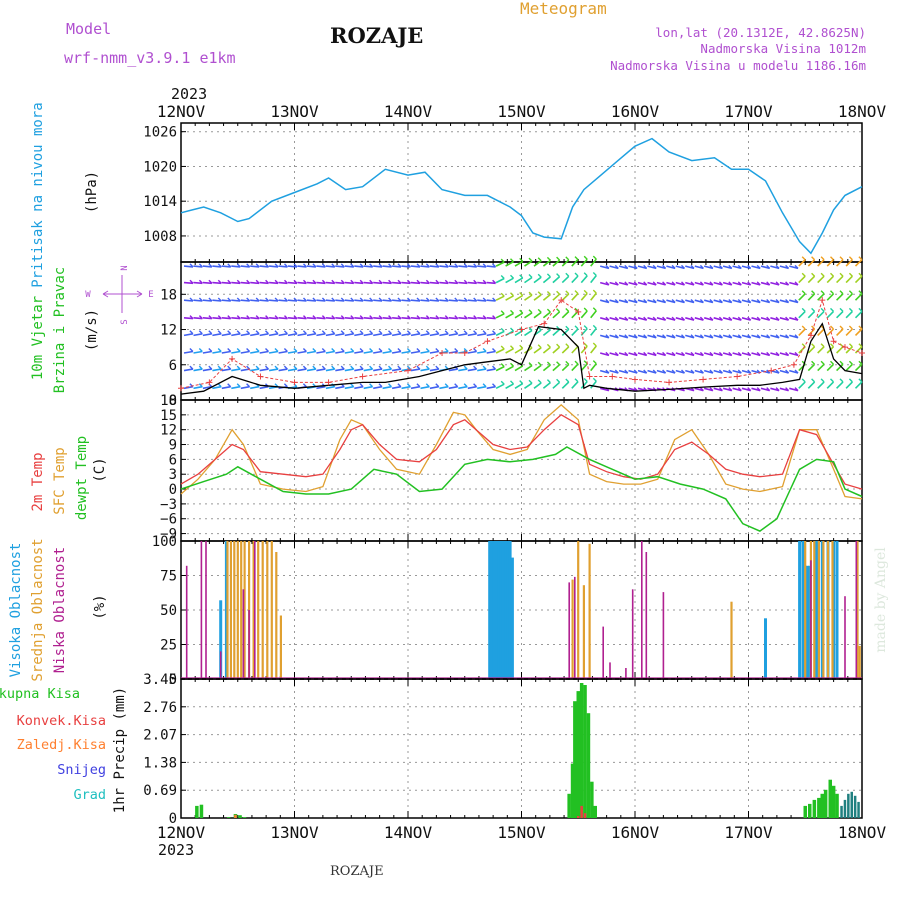 Image resolution: width=900 pixels, height=900 pixels. Describe the element at coordinates (603, 652) in the screenshot. I see `cloud-low-bar` at that location.